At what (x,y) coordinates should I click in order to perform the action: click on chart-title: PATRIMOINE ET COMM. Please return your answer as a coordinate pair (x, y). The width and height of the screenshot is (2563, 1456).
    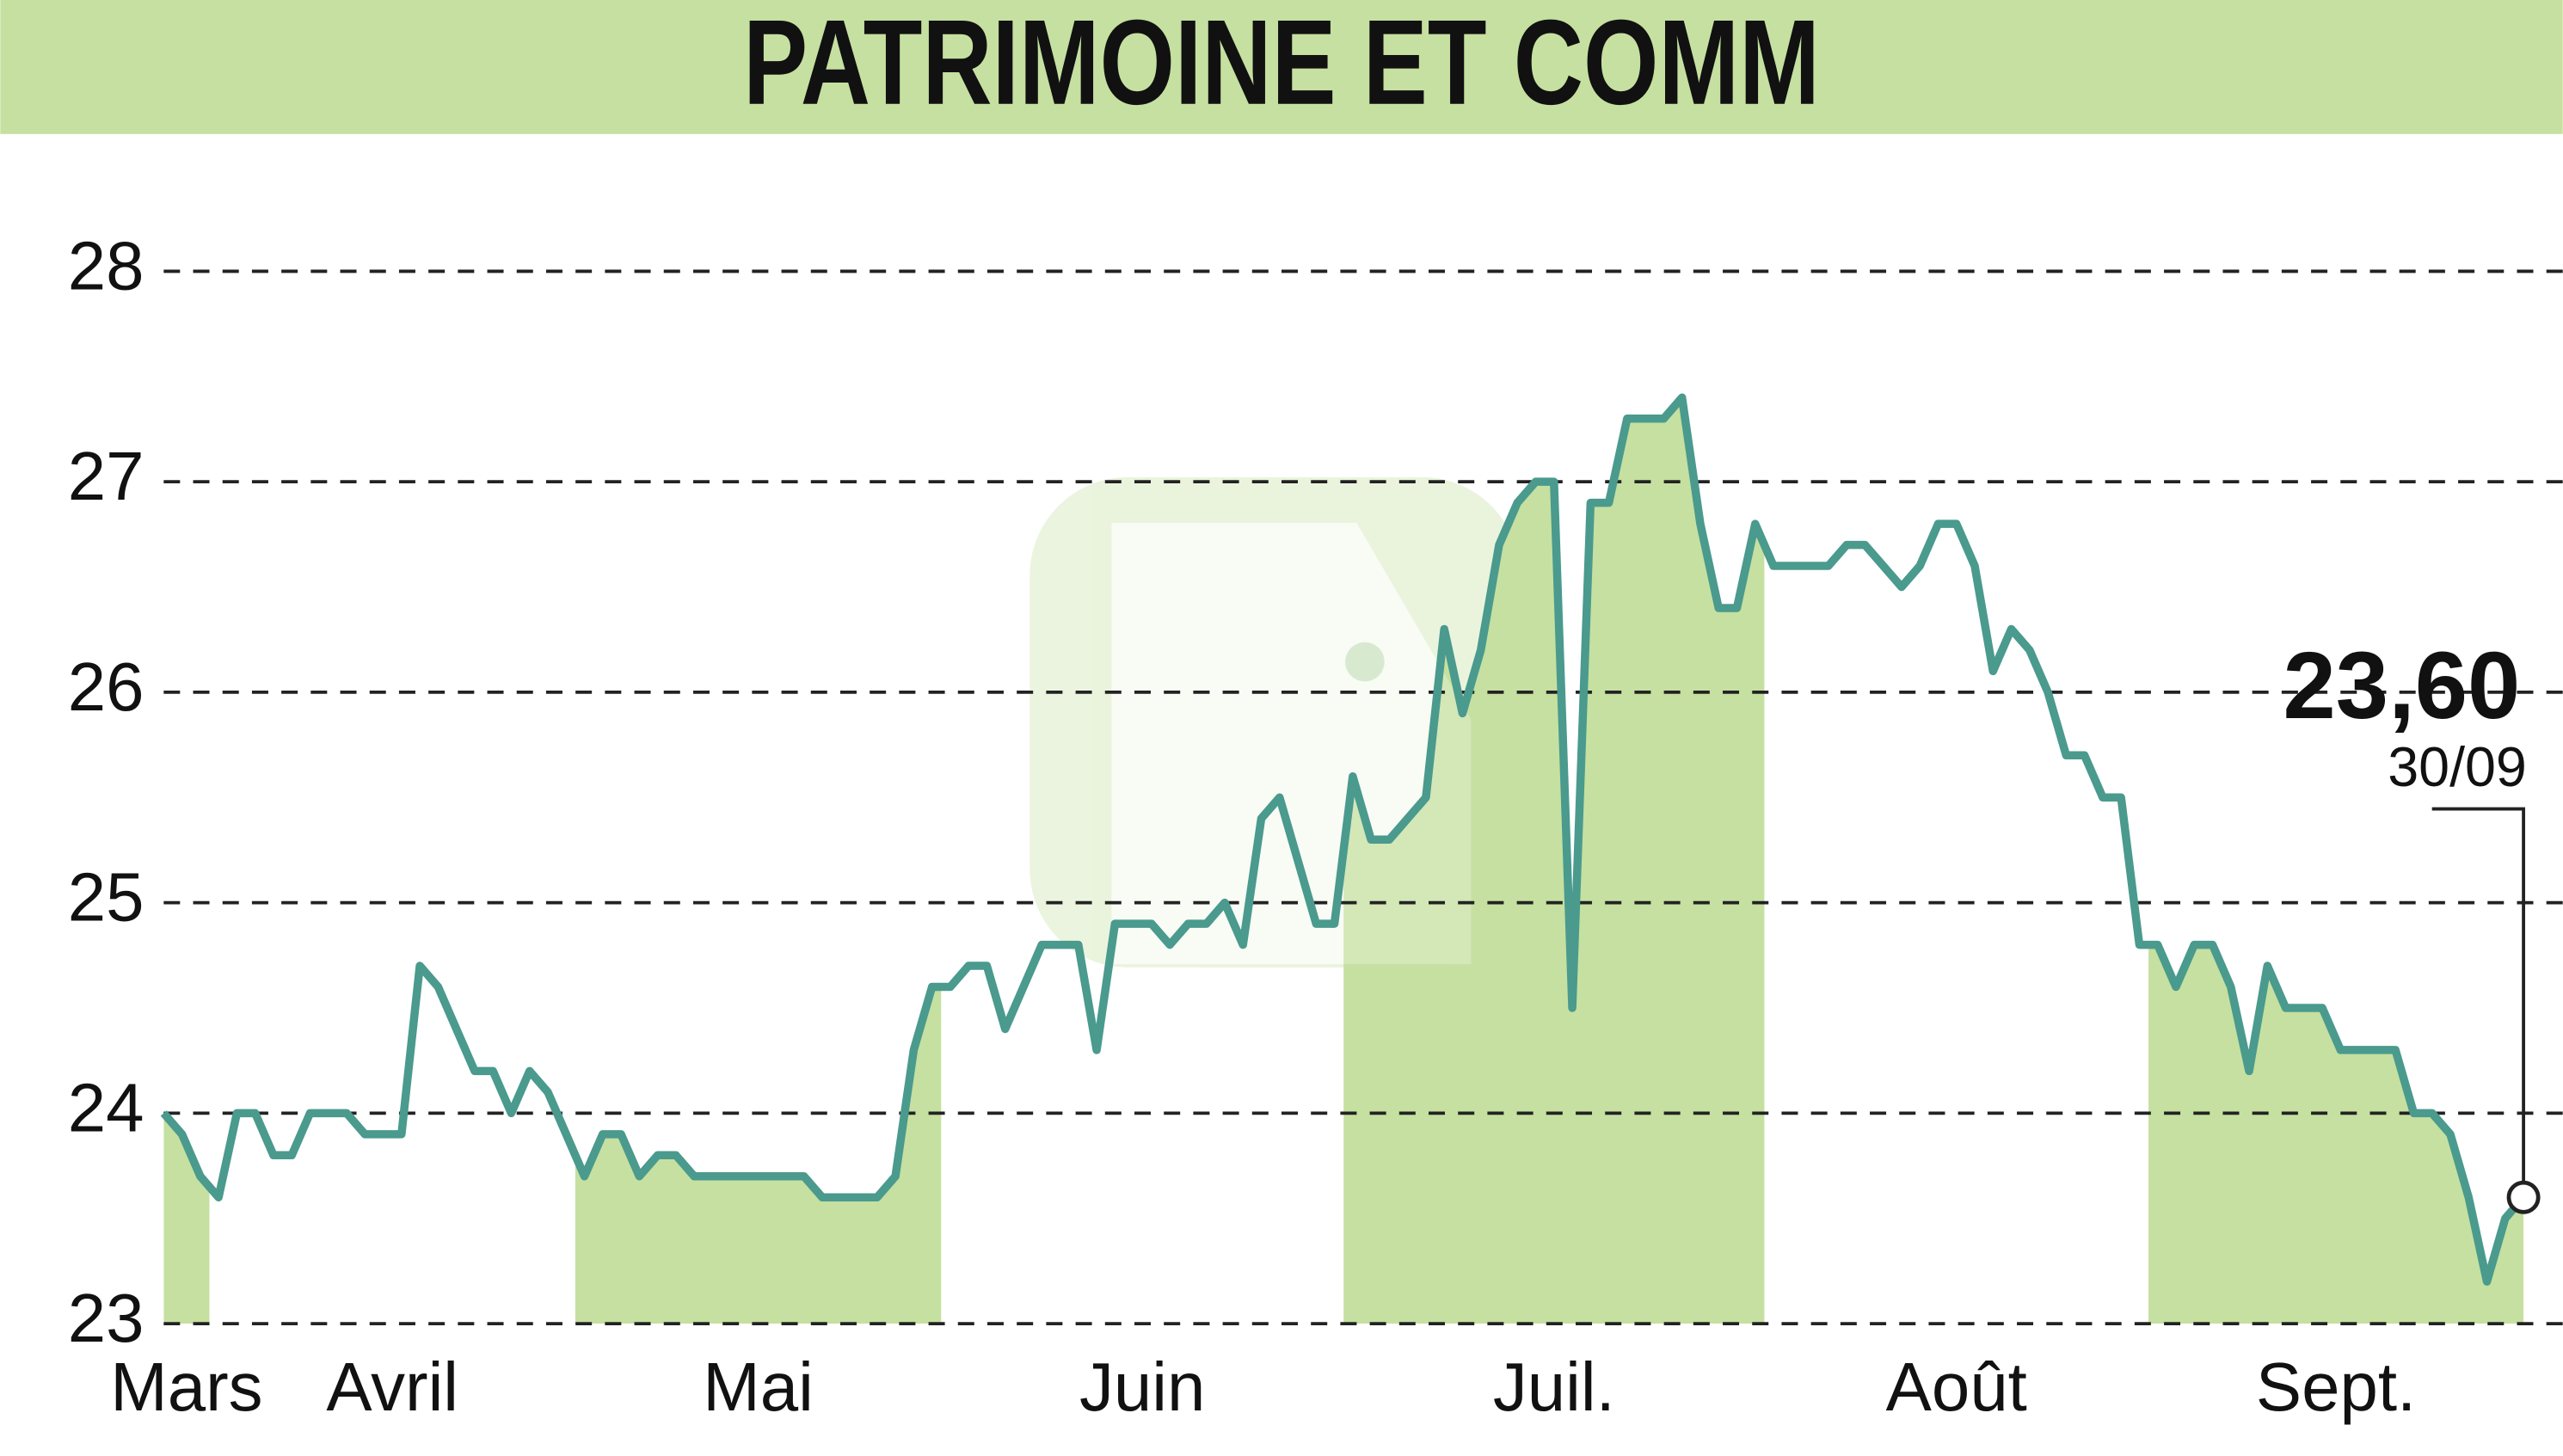
    Looking at the image, I should click on (1281, 65).